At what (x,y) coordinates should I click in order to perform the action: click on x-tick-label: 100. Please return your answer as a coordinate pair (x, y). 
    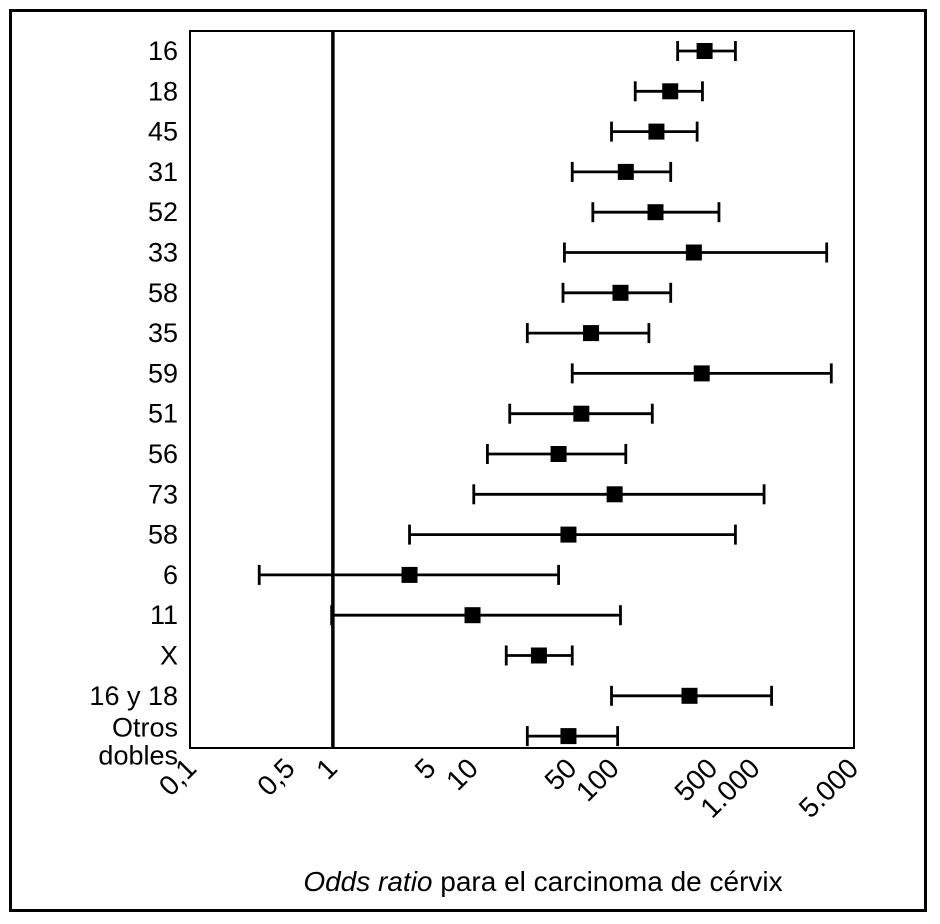
    Looking at the image, I should click on (597, 779).